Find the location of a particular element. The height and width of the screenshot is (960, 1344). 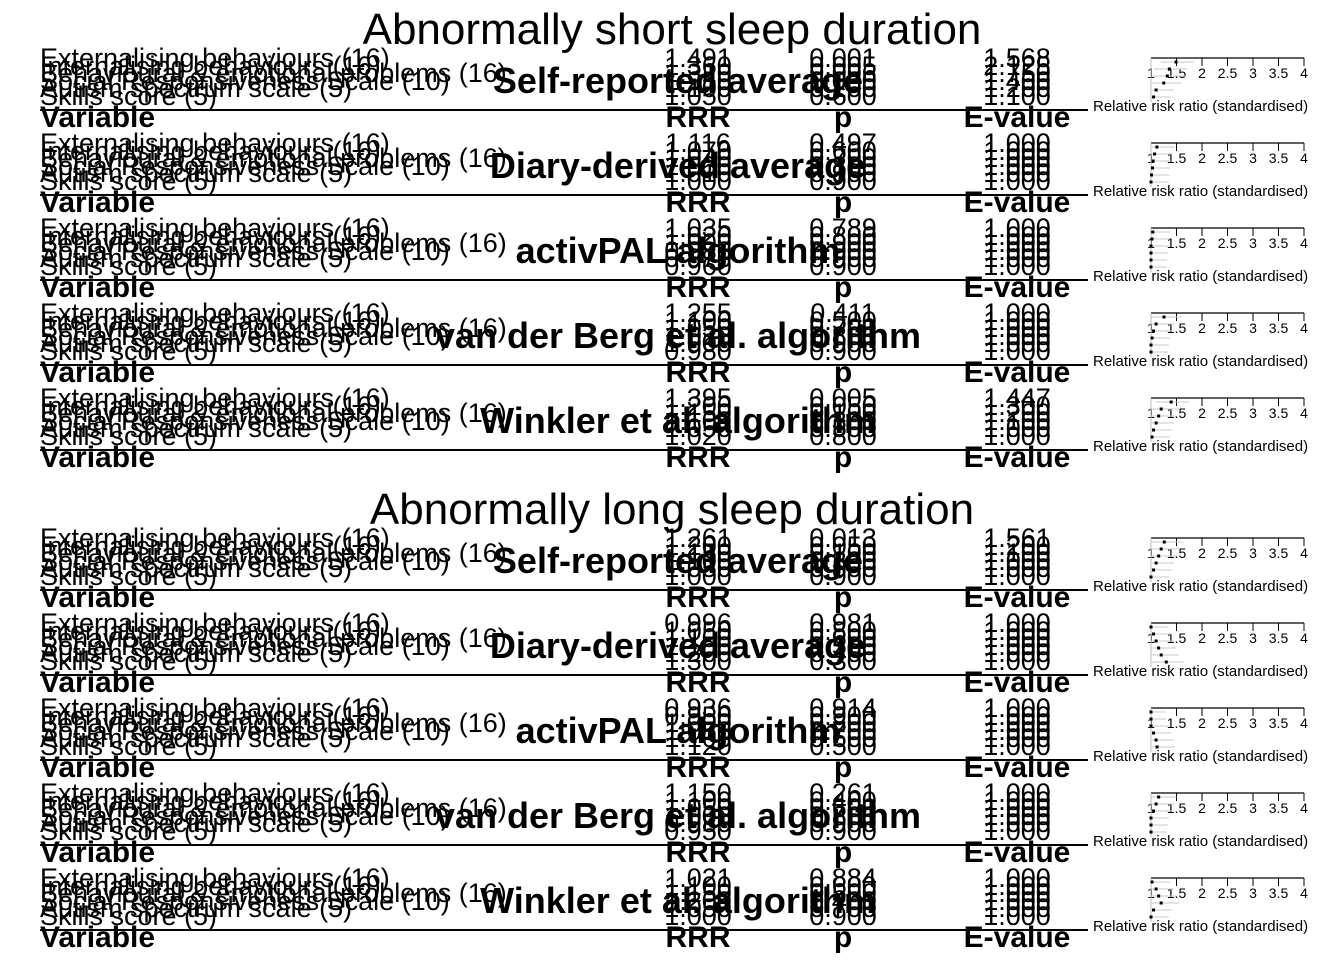

e-value: 1.300 is located at coordinates (1017, 406).